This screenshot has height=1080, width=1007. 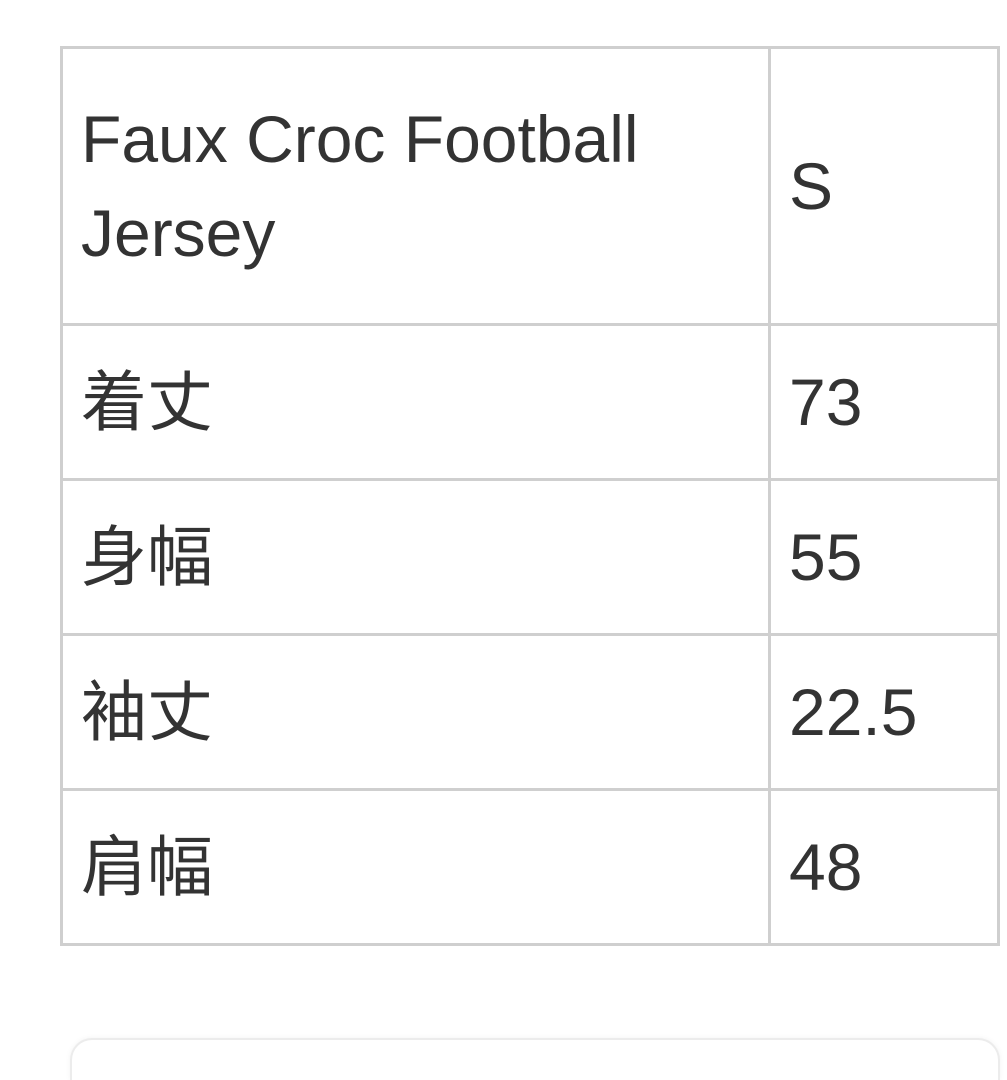 What do you see at coordinates (415, 867) in the screenshot?
I see `measurement-label: 肩幅` at bounding box center [415, 867].